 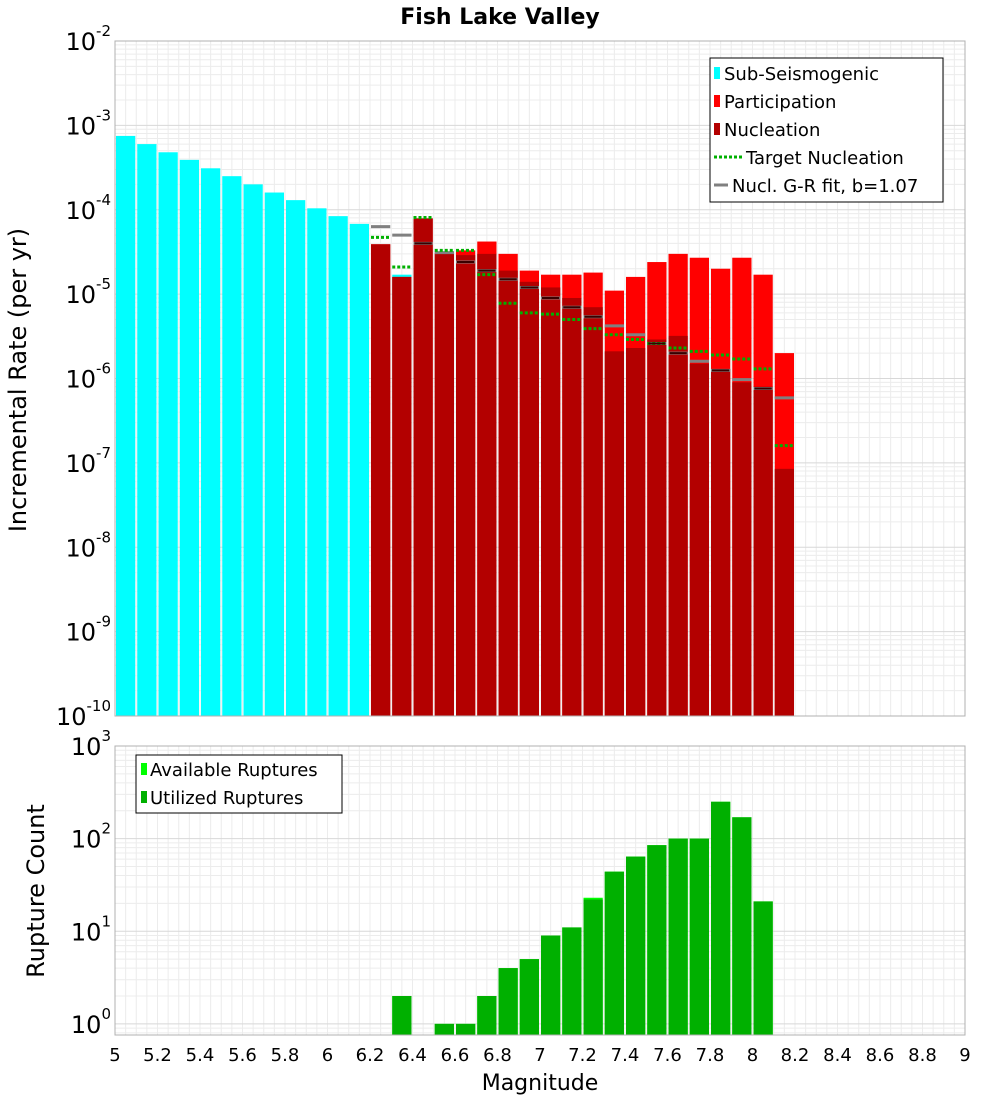 I want to click on rate-y-axis-label: Incremental Rate (per yr), so click(x=18, y=380).